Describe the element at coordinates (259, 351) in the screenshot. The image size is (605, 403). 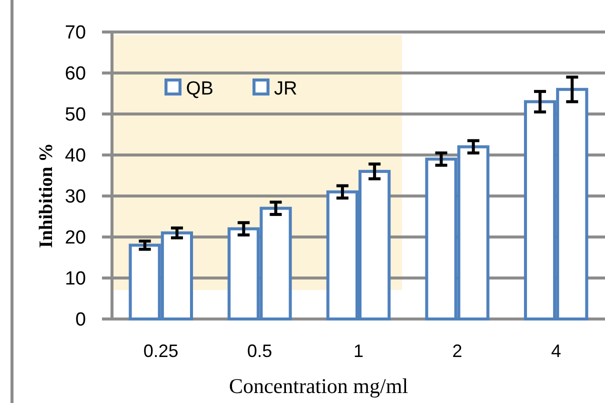
I see `x-tick-label: 0.5` at that location.